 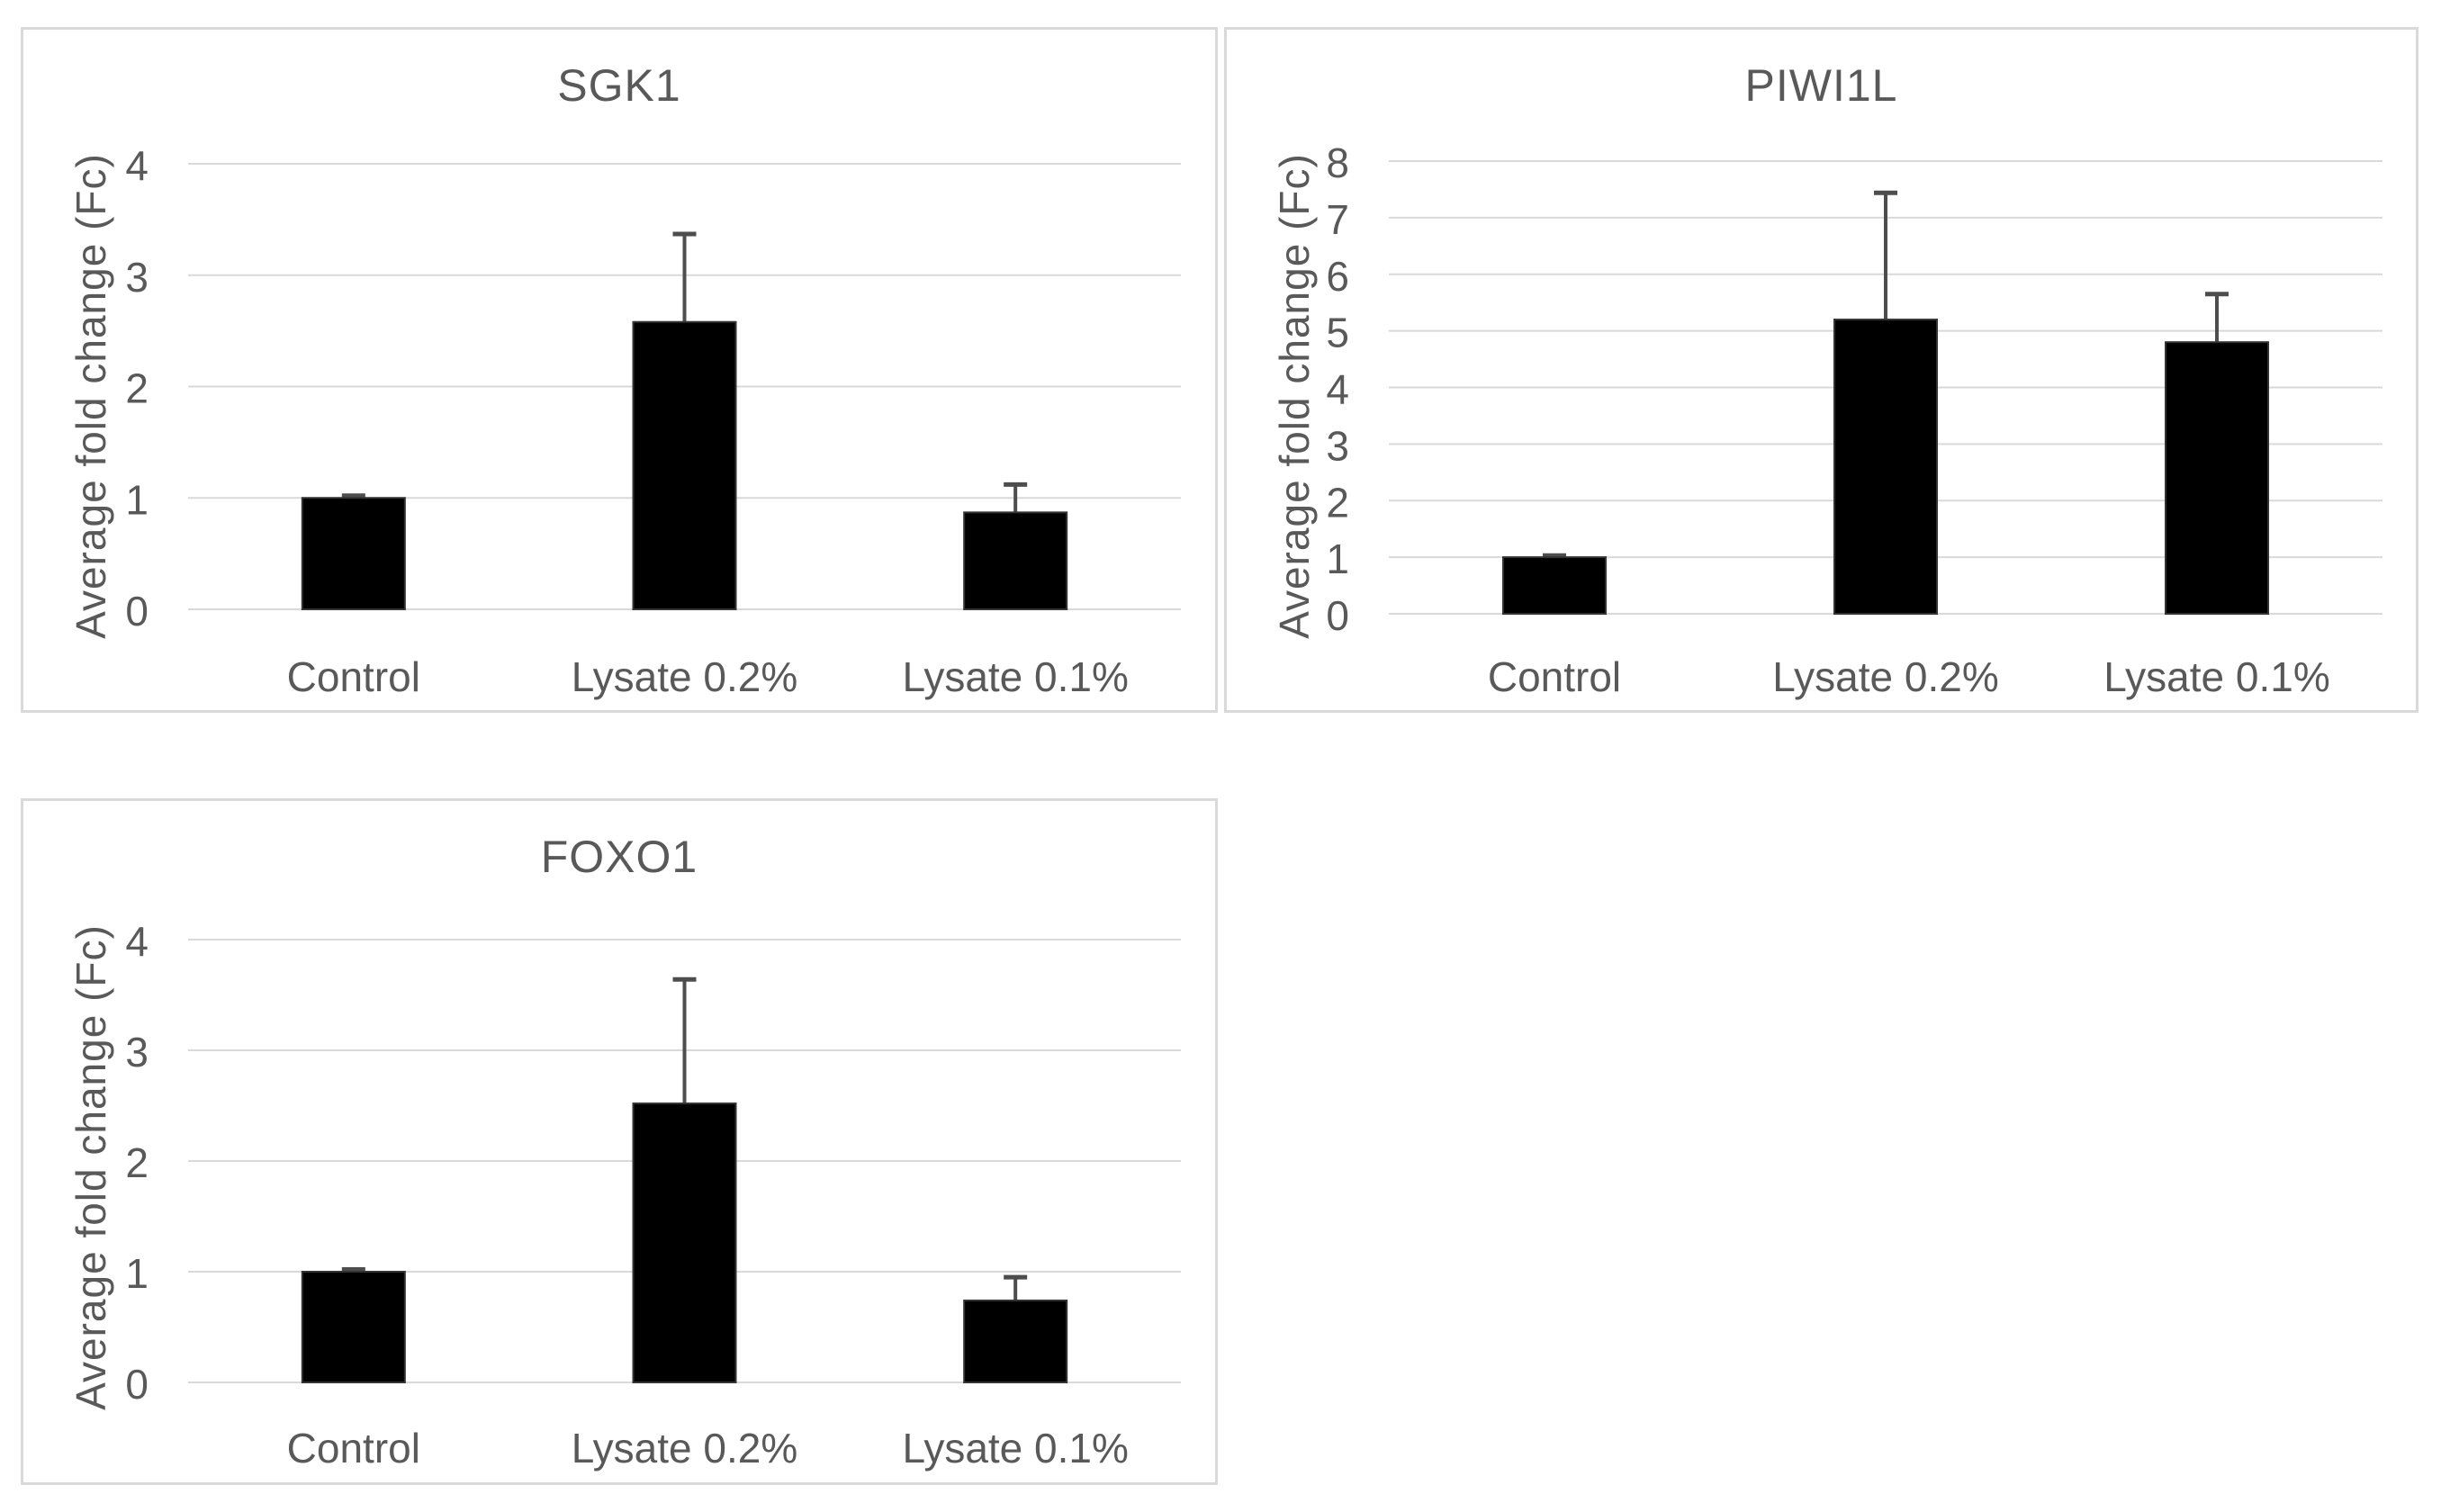 What do you see at coordinates (1821, 85) in the screenshot?
I see `chart-title: PIWI1L` at bounding box center [1821, 85].